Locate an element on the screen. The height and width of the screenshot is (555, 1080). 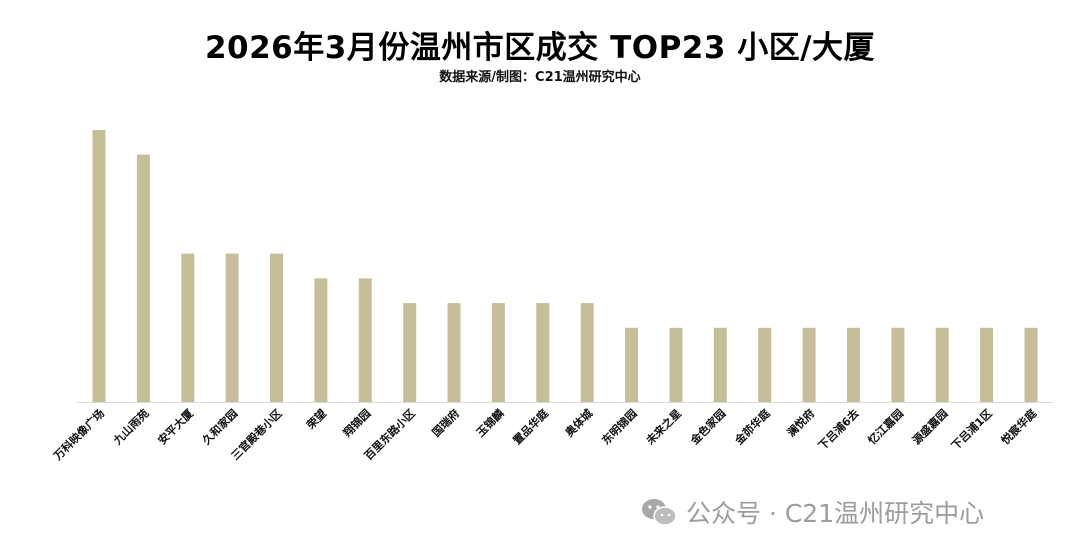
x-tick-label: 安平大厦 is located at coordinates (176, 427).